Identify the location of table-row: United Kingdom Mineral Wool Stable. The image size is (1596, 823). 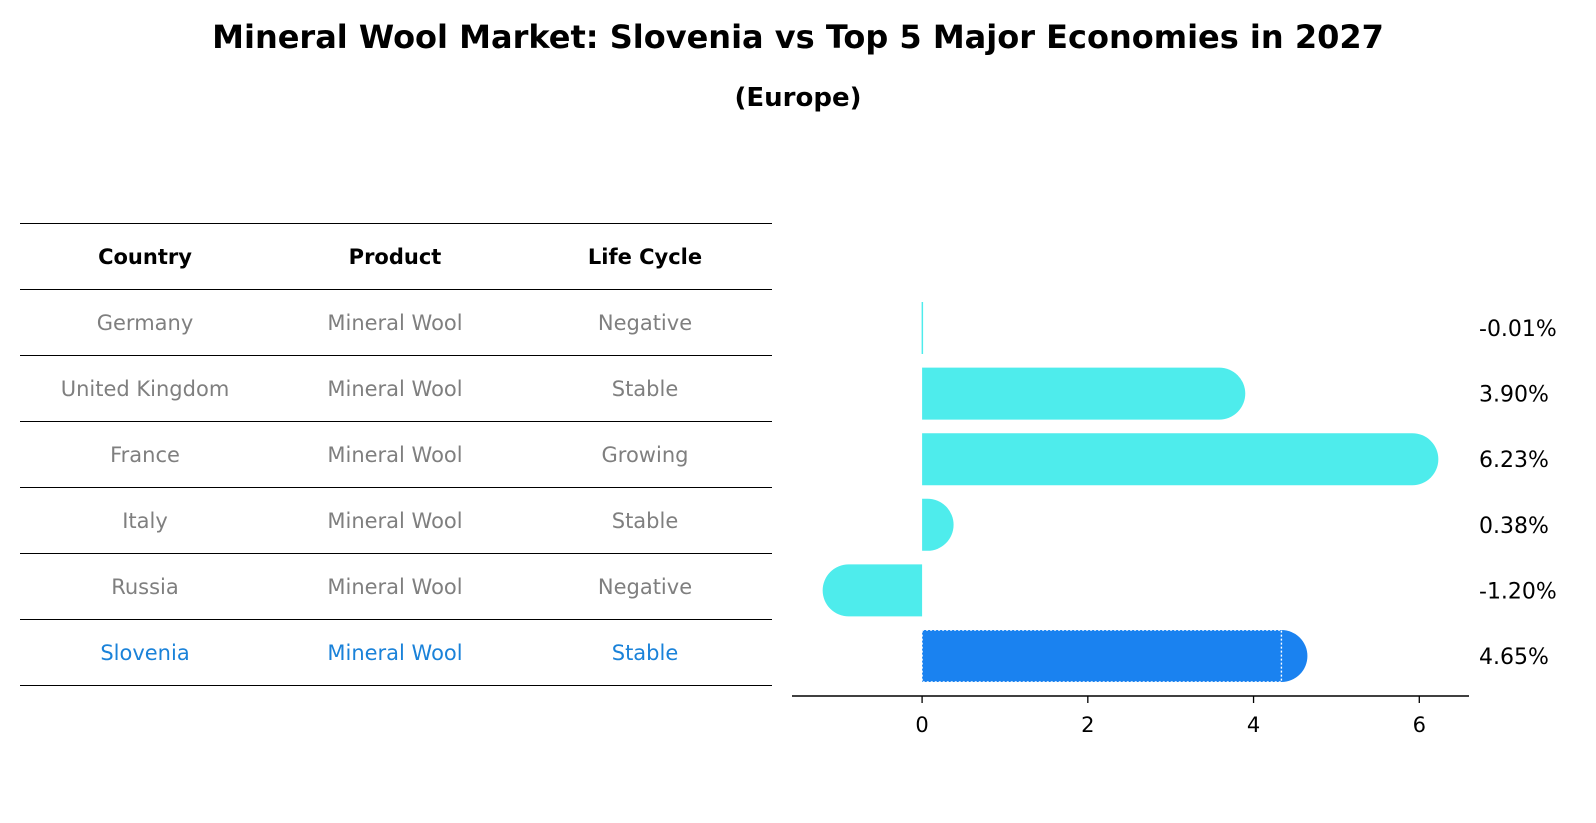
(396, 388).